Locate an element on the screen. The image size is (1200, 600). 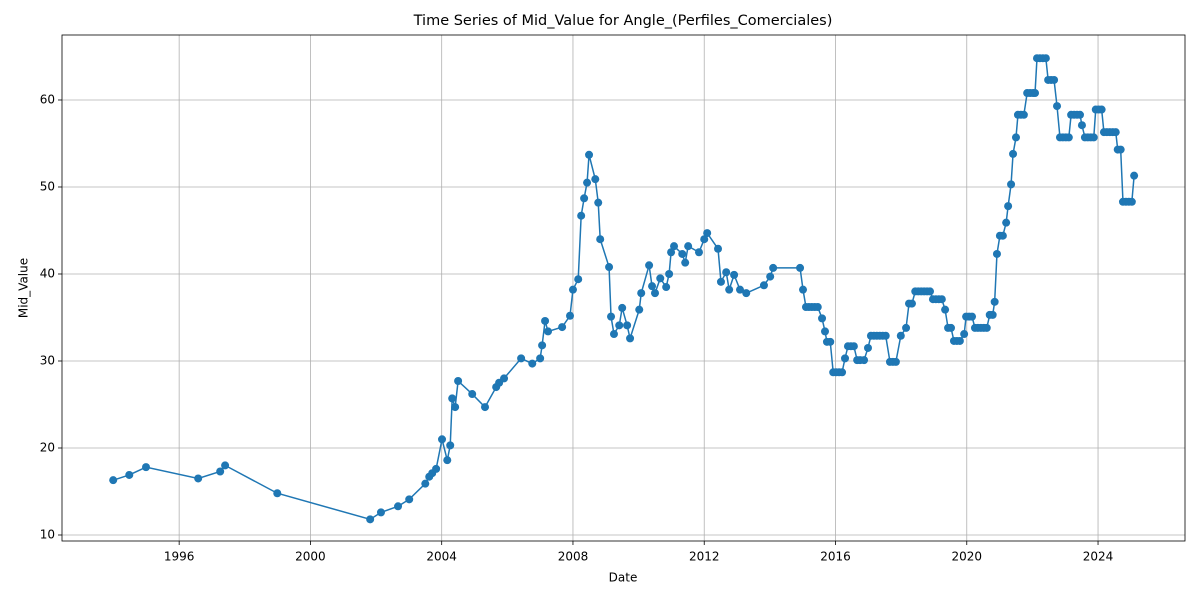
y-tick-label: 50 is located at coordinates (47, 186).